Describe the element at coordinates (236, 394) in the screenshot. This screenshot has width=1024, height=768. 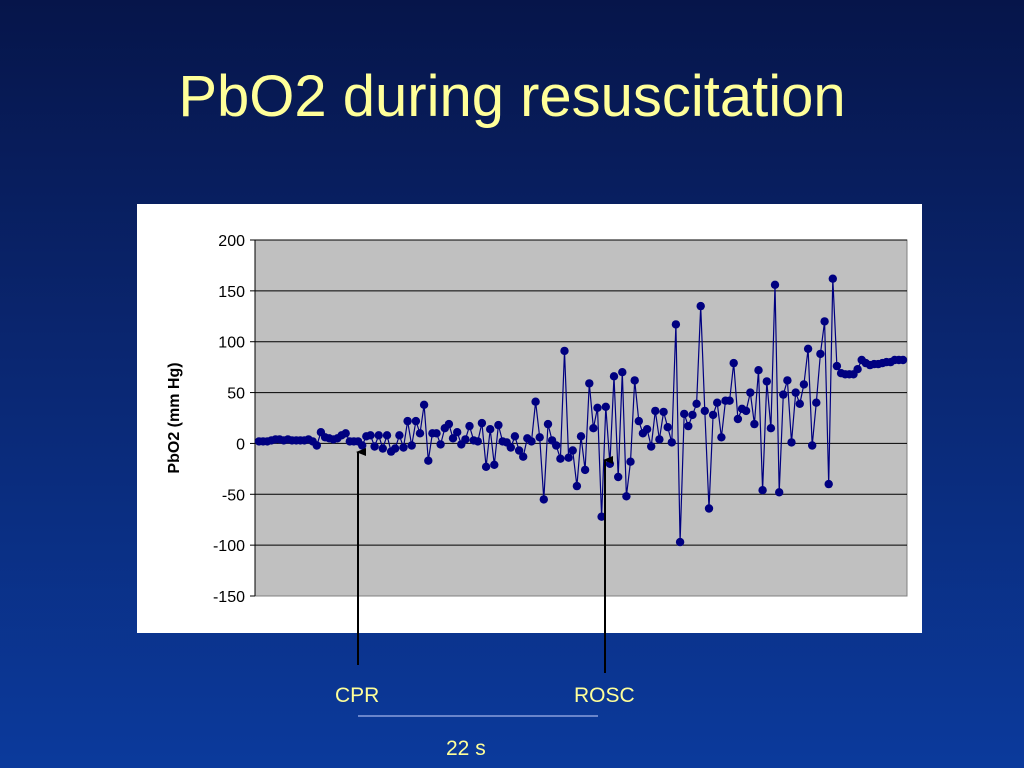
I see `y-tick-label: 50` at that location.